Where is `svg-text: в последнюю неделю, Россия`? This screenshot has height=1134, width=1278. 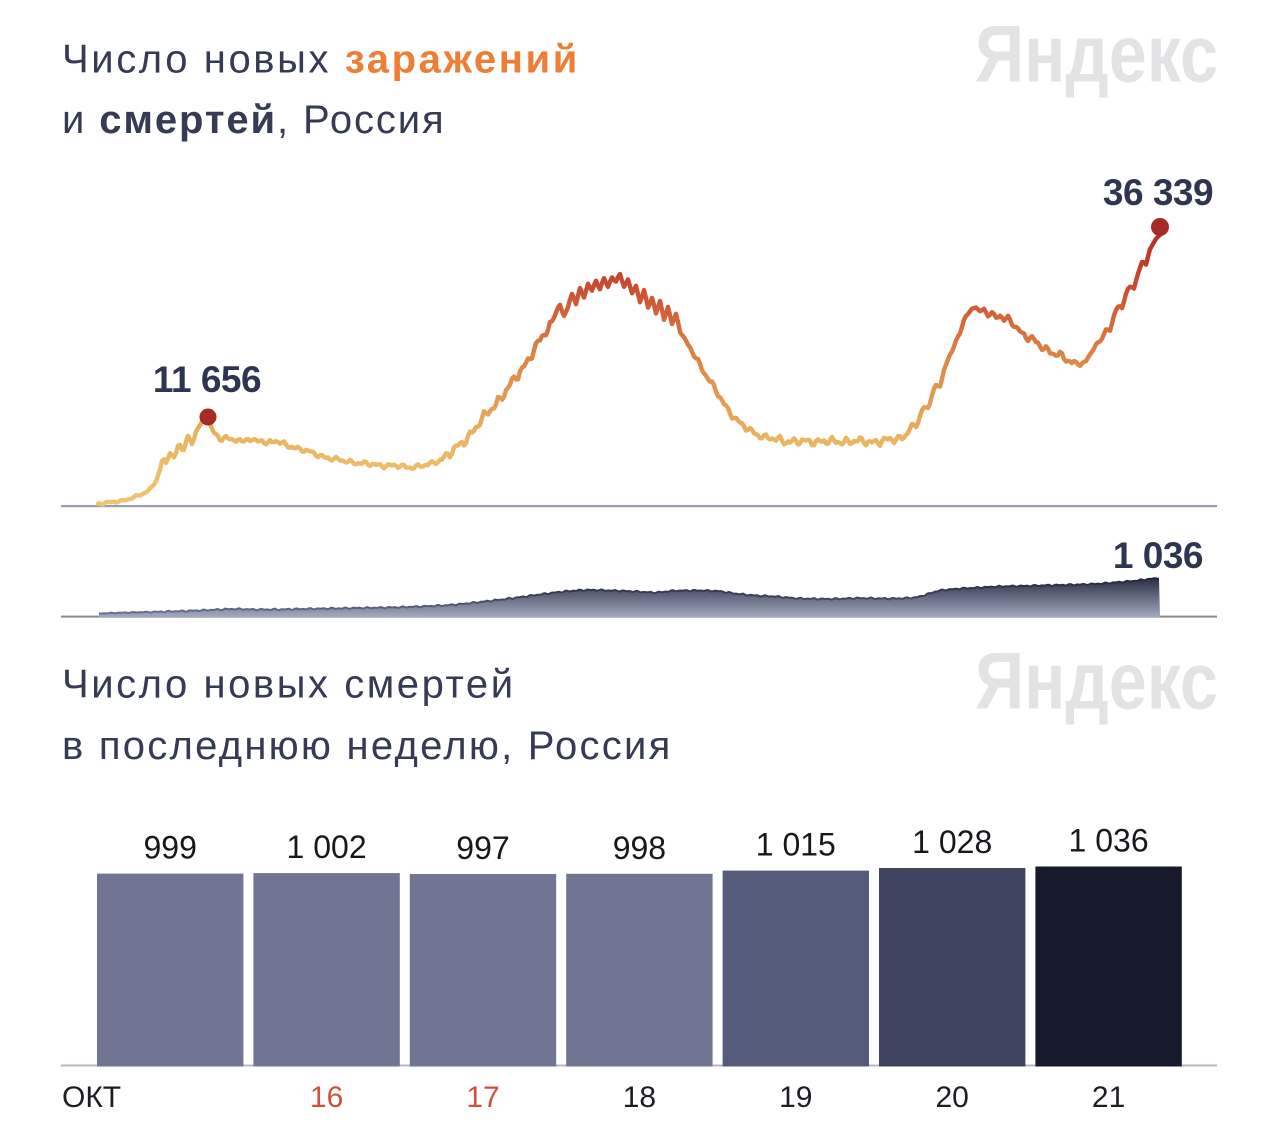 svg-text: в последнюю неделю, Россия is located at coordinates (367, 746).